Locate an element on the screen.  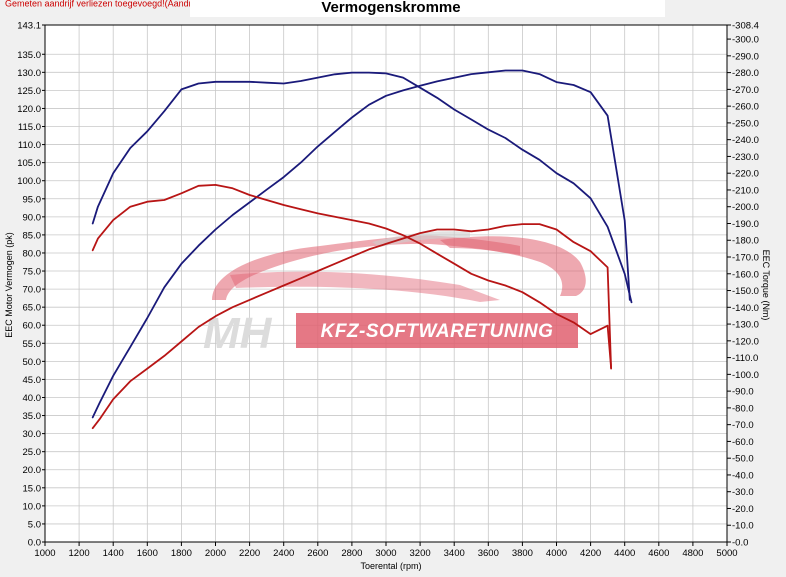
y2-tick-label: -150.0 is located at coordinates (745, 291).